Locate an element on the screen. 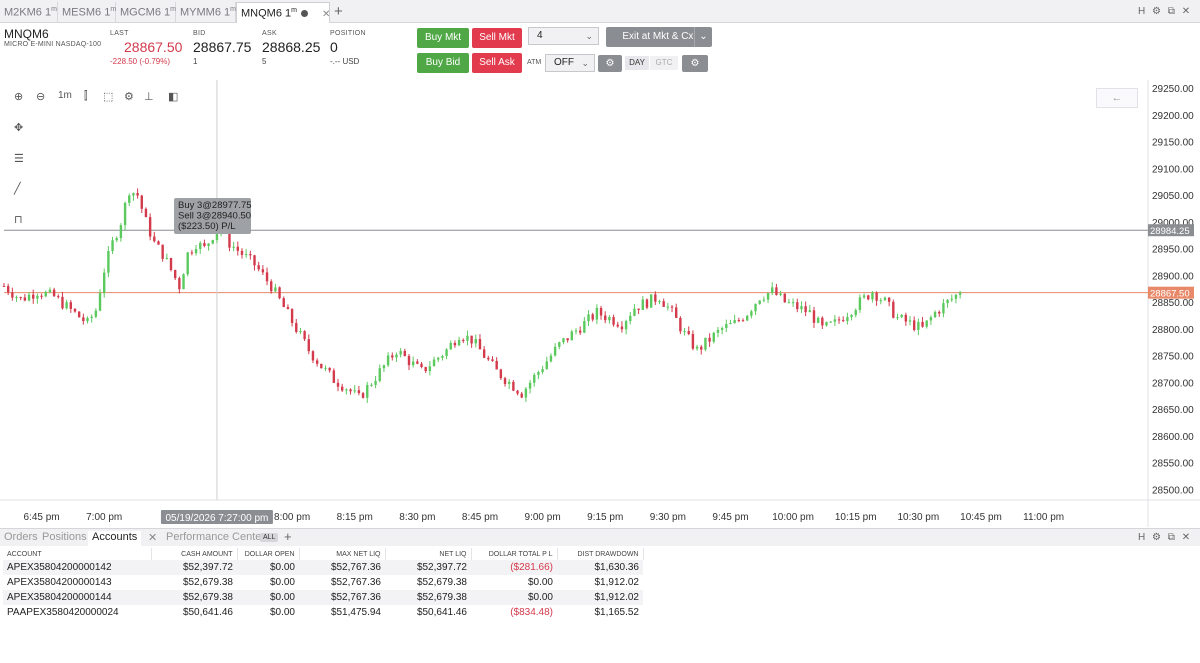 The width and height of the screenshot is (1200, 663). select-area-icon: ⬚ is located at coordinates (108, 97).